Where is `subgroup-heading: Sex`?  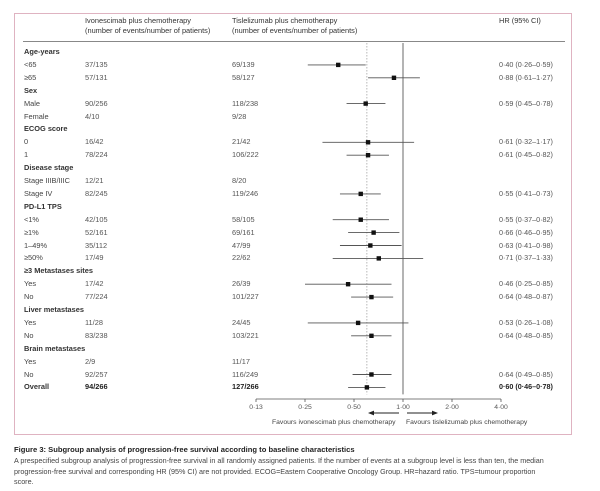 subgroup-heading: Sex is located at coordinates (31, 90).